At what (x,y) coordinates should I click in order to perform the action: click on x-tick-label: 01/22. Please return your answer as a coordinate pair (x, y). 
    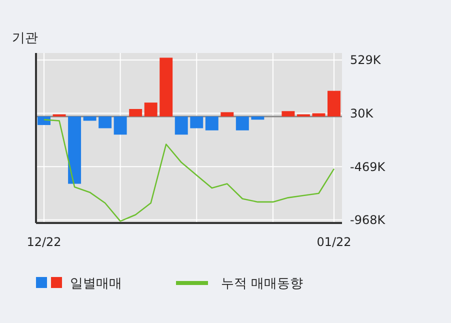
    Looking at the image, I should click on (334, 242).